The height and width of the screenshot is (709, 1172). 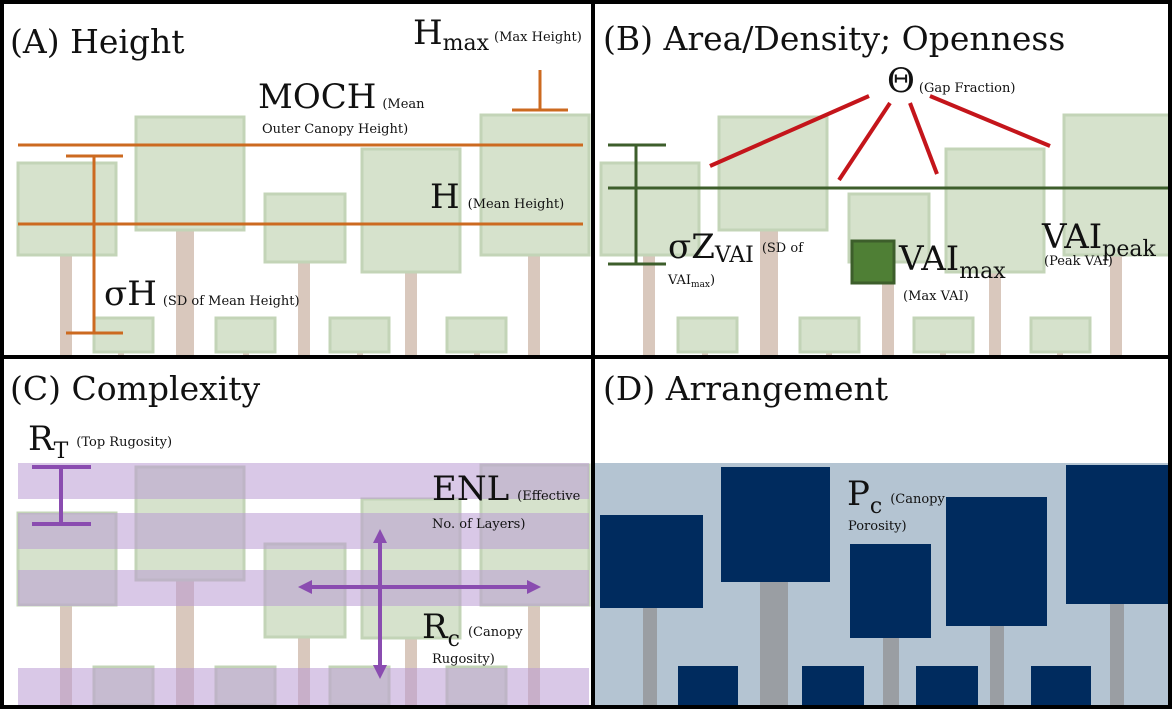 I want to click on hmax-subscript: max, so click(x=466, y=43).